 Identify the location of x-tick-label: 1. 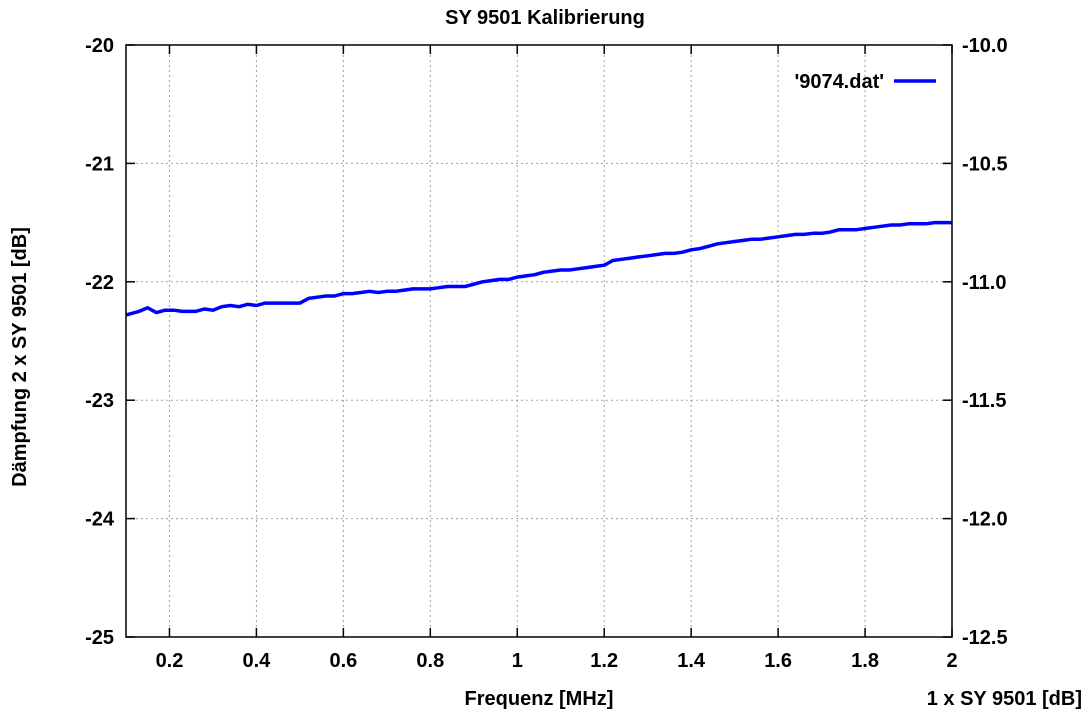
(517, 661).